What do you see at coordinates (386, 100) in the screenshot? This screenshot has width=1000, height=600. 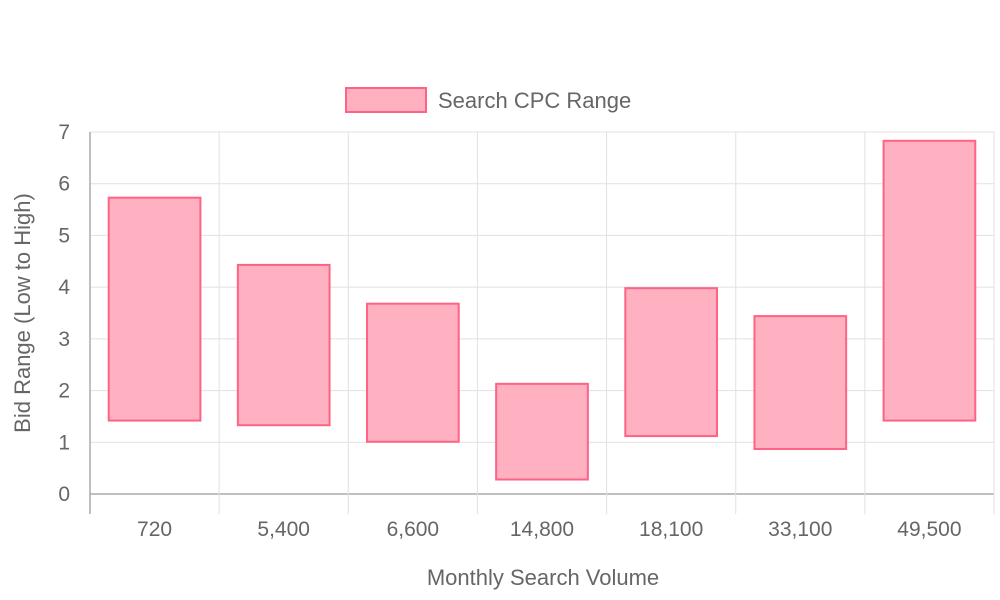 I see `legend-swatch` at bounding box center [386, 100].